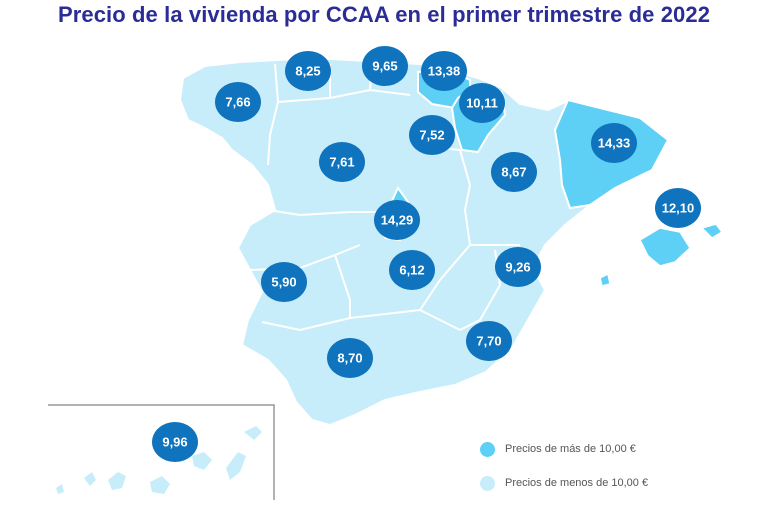  I want to click on badge-value-andalucia: 8,70, so click(349, 358).